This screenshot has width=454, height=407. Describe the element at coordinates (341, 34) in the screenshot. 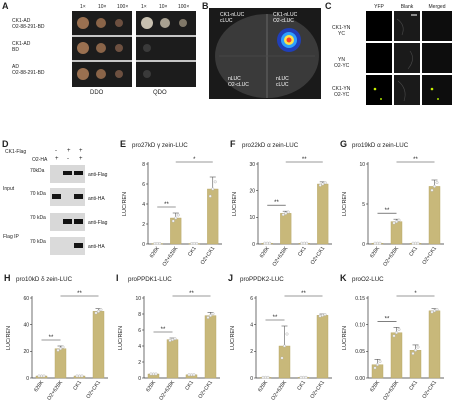

I see `bifc-row1-line2: YC` at that location.